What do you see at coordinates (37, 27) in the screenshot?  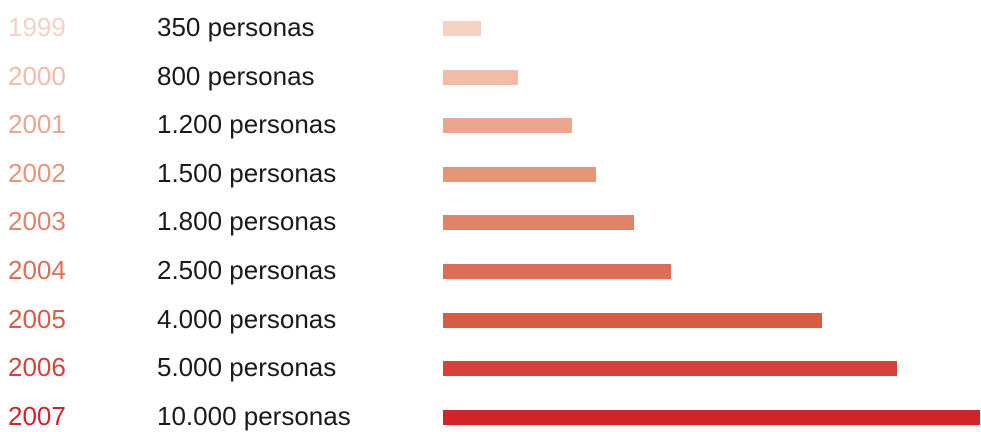 I see `year-label: 1999` at bounding box center [37, 27].